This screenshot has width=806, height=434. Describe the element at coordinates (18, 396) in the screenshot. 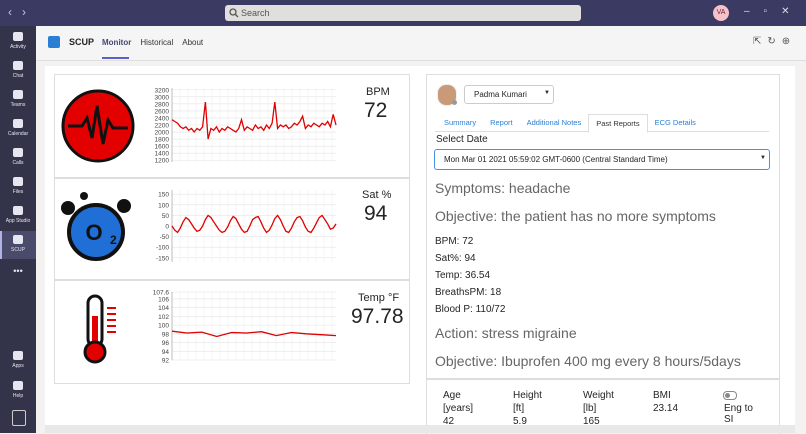

I see `rail-label: Help` at that location.